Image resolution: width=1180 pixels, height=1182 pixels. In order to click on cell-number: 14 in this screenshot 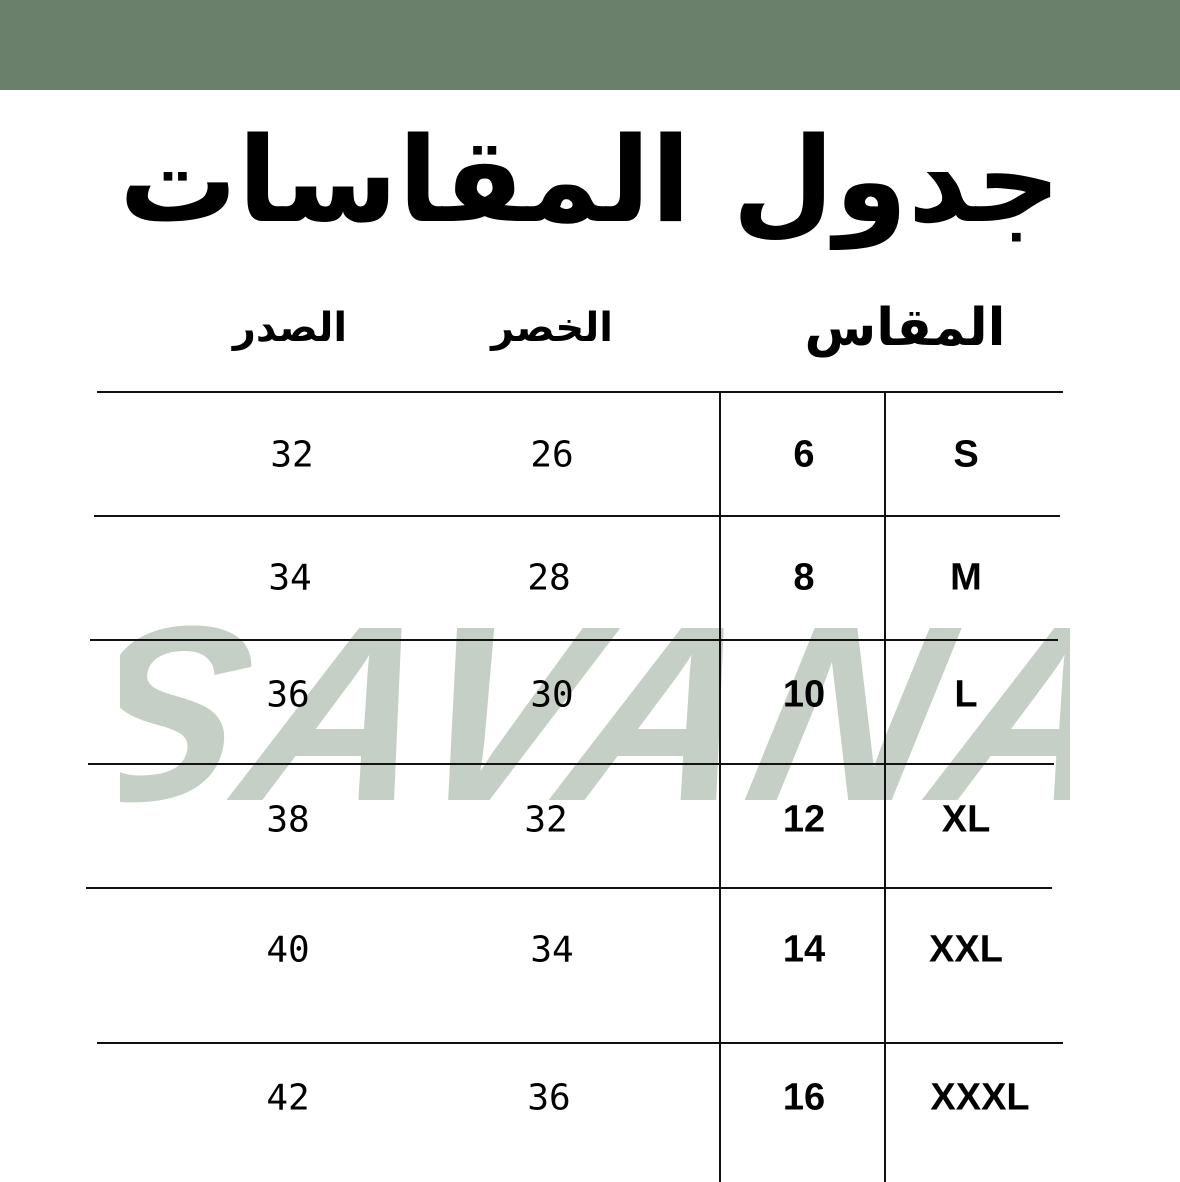, I will do `click(804, 949)`.